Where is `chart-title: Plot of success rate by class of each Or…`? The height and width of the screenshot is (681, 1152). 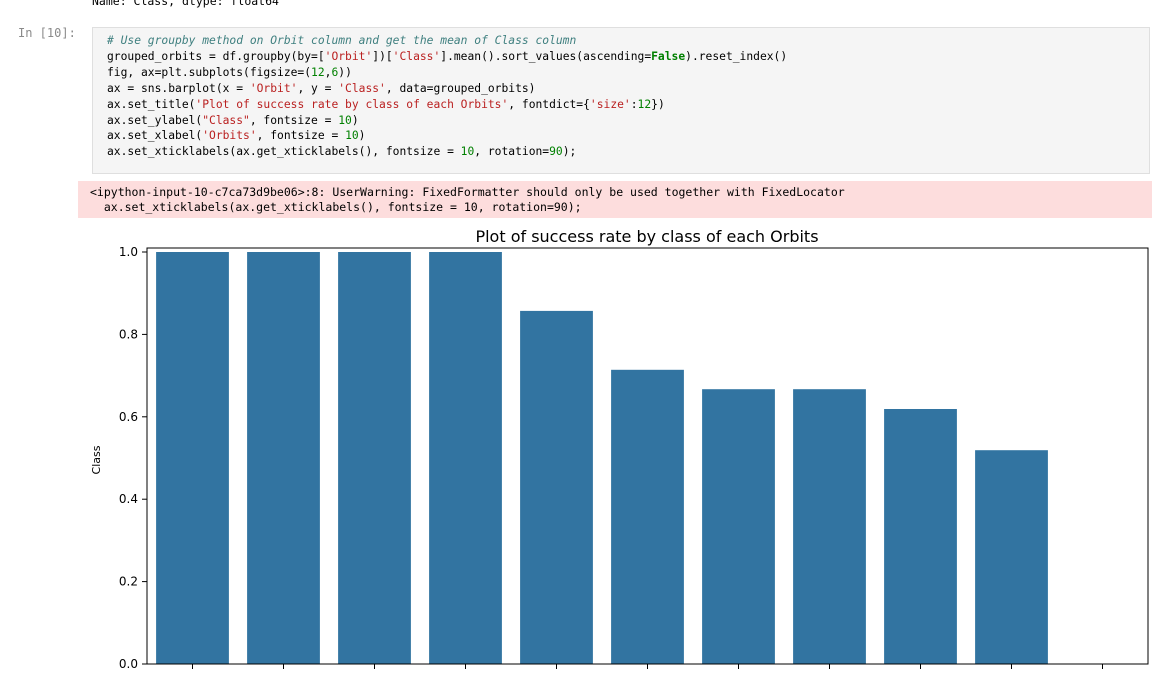
chart-title: Plot of success rate by class of each Or… is located at coordinates (646, 236).